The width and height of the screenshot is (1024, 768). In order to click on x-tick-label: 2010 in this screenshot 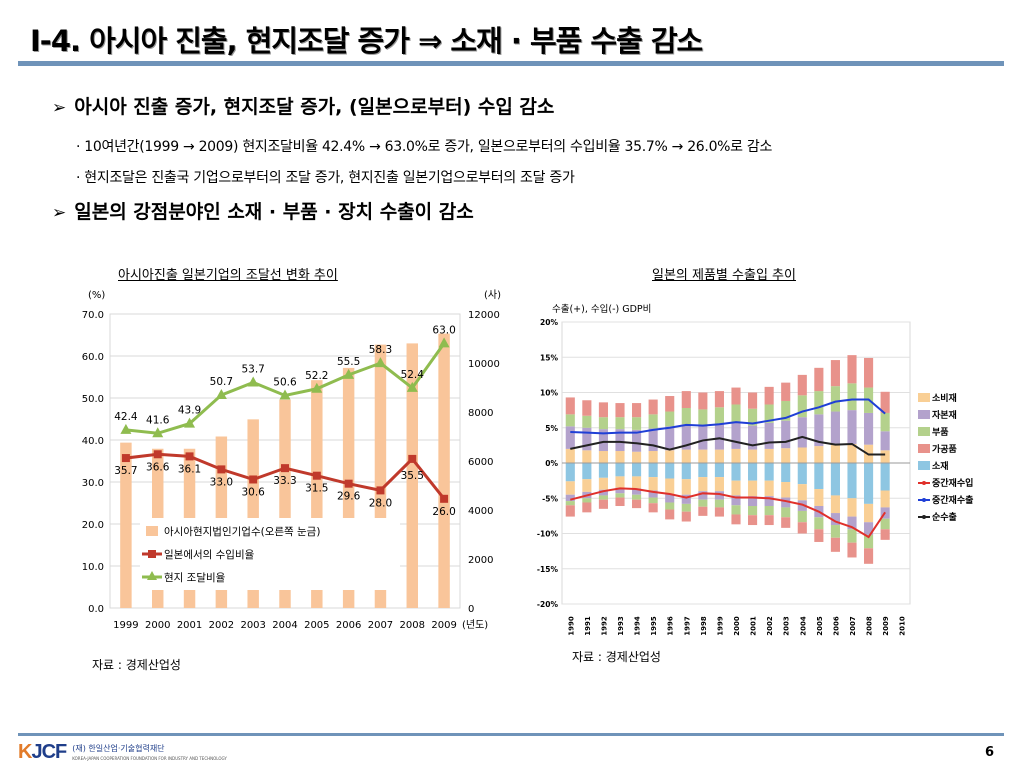, I will do `click(903, 626)`.